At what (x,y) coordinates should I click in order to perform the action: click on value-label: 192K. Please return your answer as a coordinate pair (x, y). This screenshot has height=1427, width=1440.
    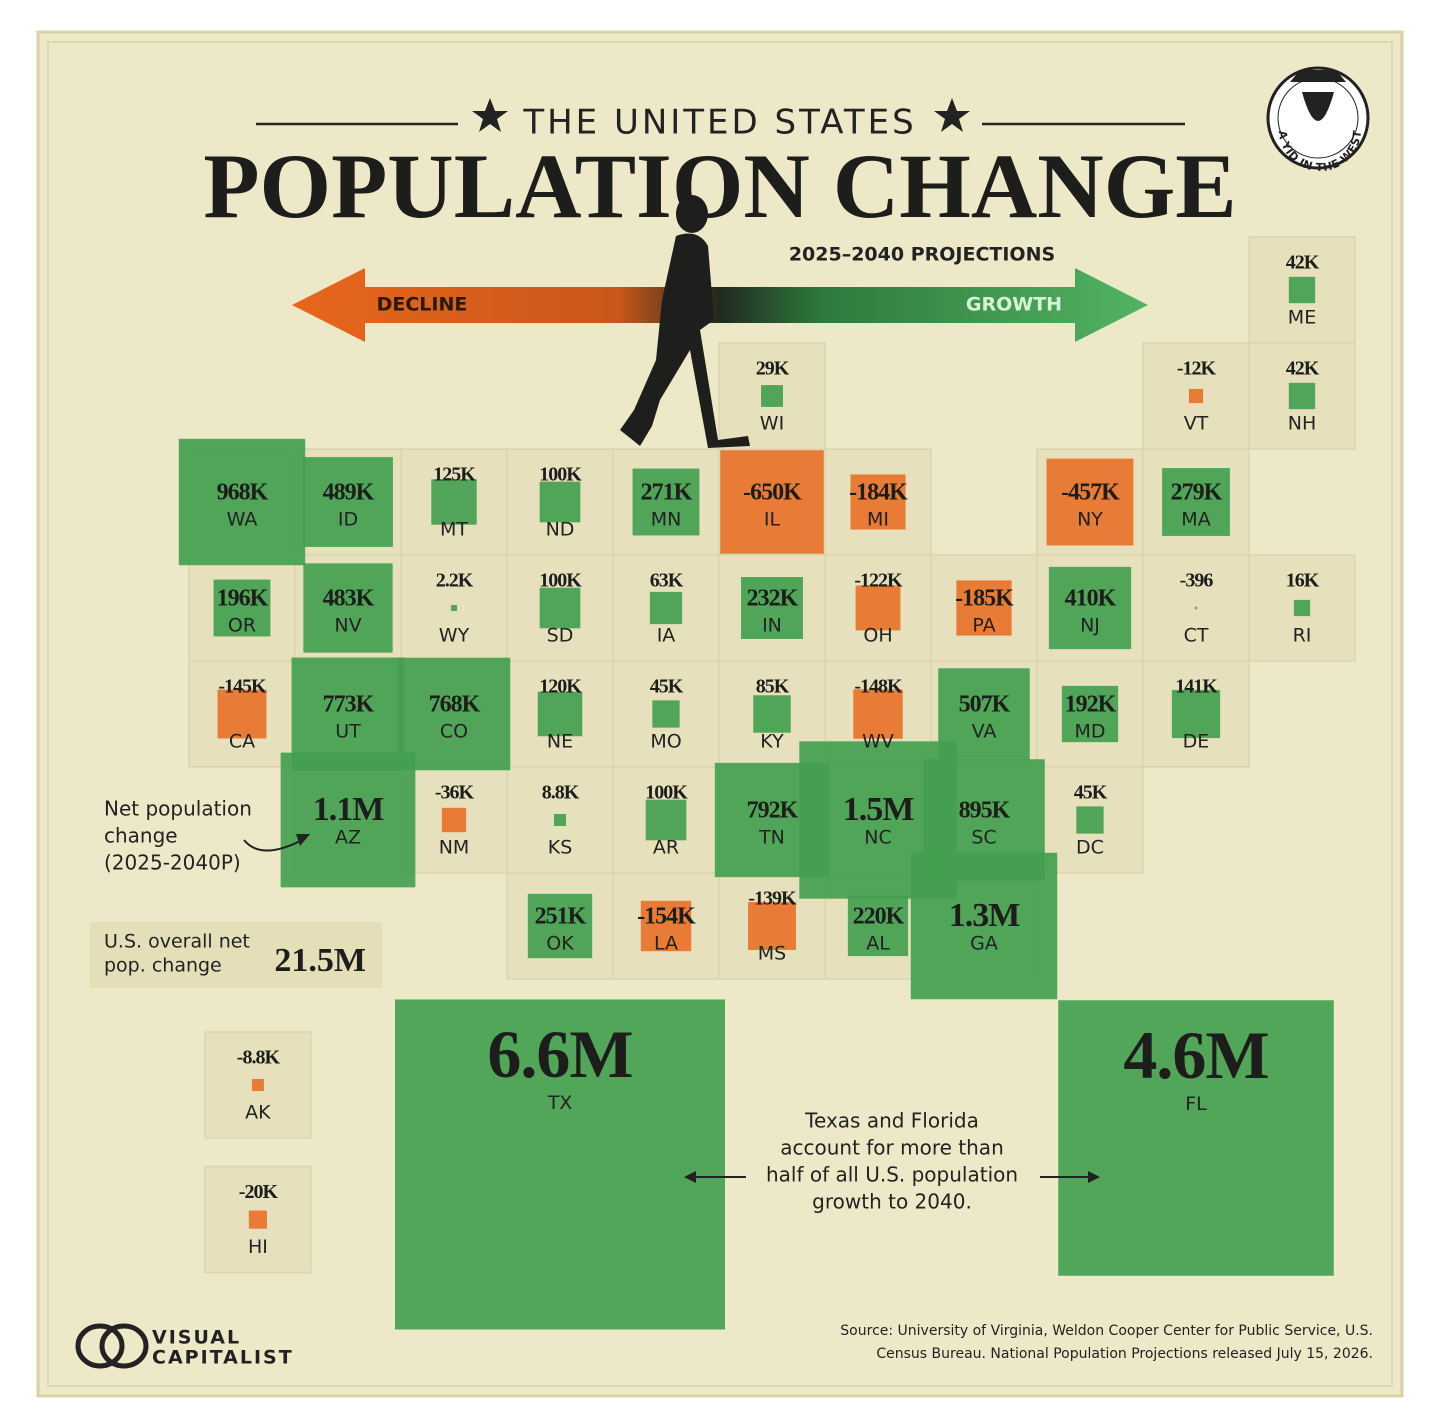
    Looking at the image, I should click on (1091, 705).